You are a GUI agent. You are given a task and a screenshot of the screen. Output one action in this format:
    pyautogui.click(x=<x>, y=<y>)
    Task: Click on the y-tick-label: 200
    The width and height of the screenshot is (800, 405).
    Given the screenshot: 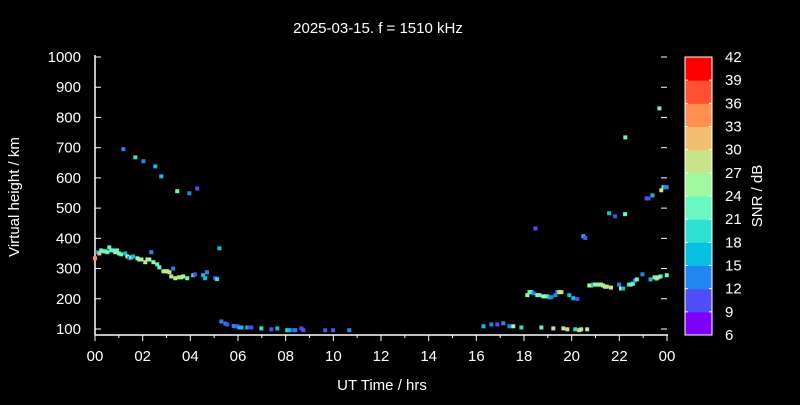 What is the action you would take?
    pyautogui.click(x=68, y=299)
    